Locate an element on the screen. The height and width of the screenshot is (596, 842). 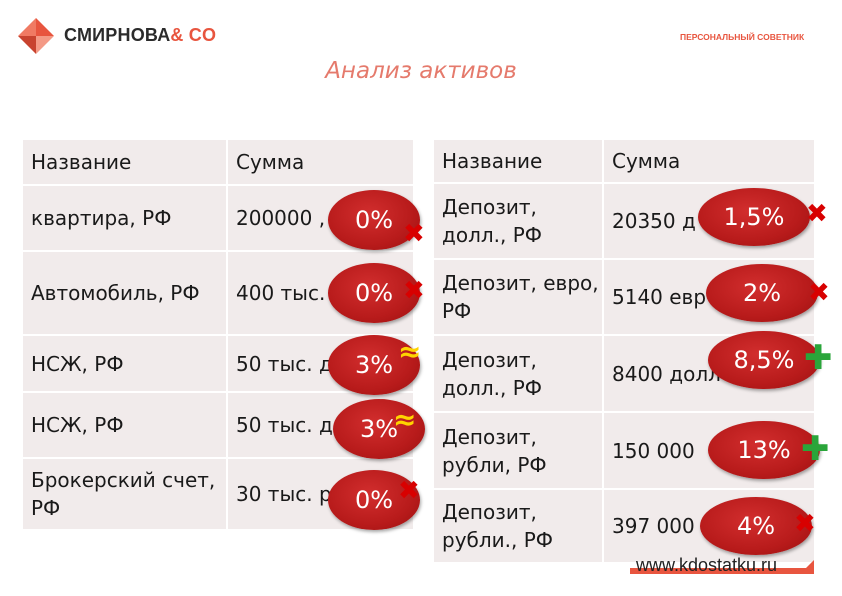
rate-badge: 13% is located at coordinates (764, 450).